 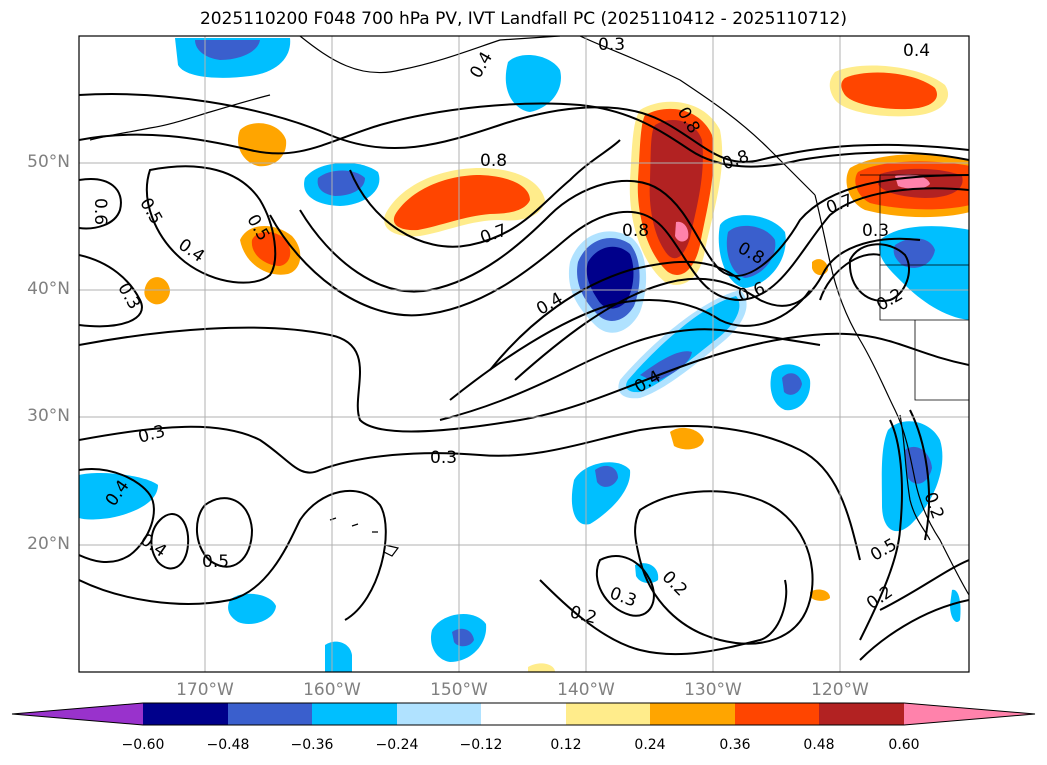 I want to click on colorbar-tick-label: −0.12, so click(x=481, y=745).